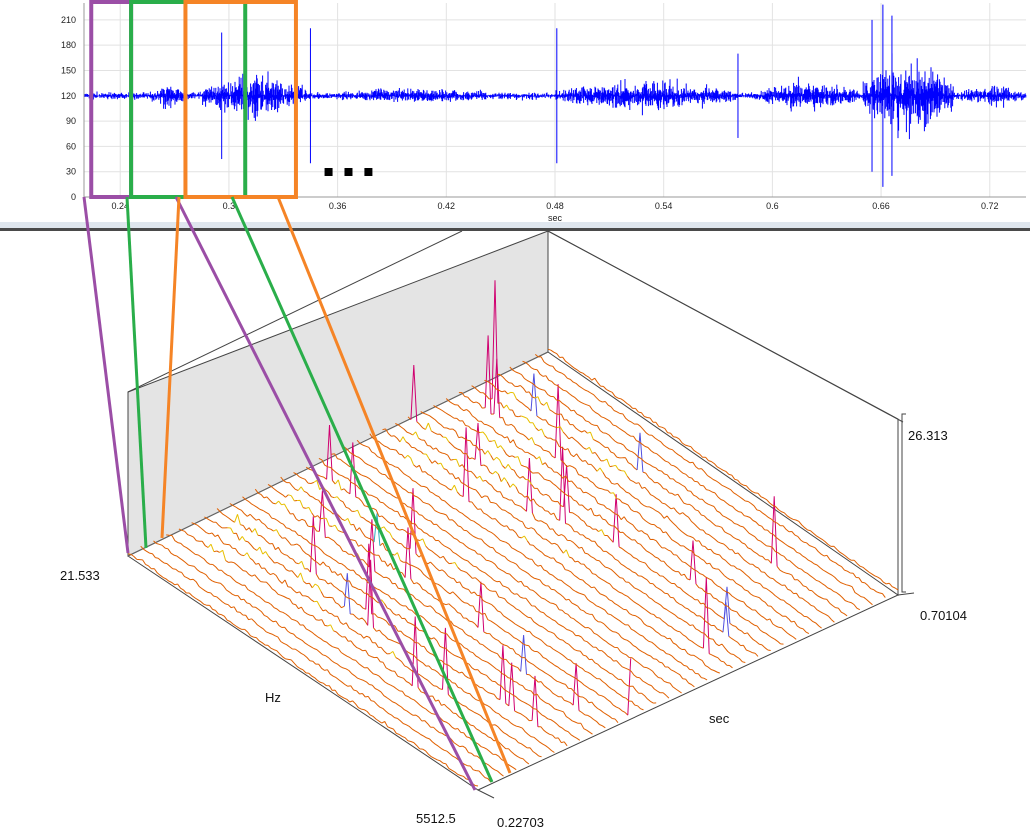  Describe the element at coordinates (903, 503) in the screenshot. I see `z-axis-bracket` at that location.